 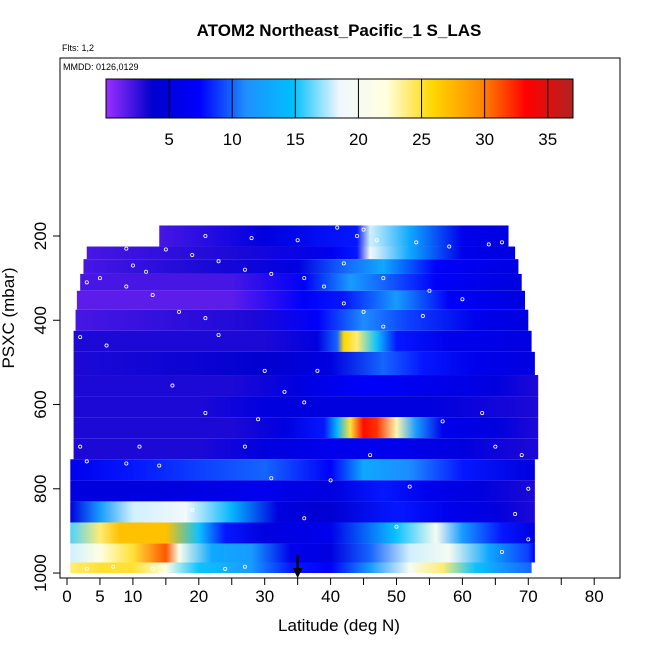 I want to click on colorbar-tick-label: 5, so click(x=168, y=139).